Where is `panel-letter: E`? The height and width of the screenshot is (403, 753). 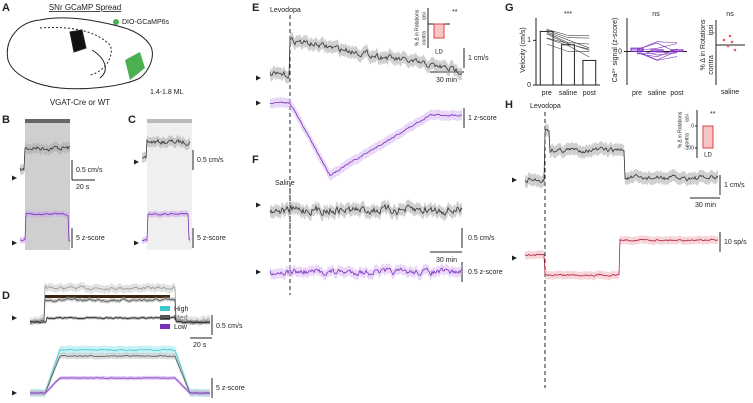
panel-letter: E is located at coordinates (255, 8).